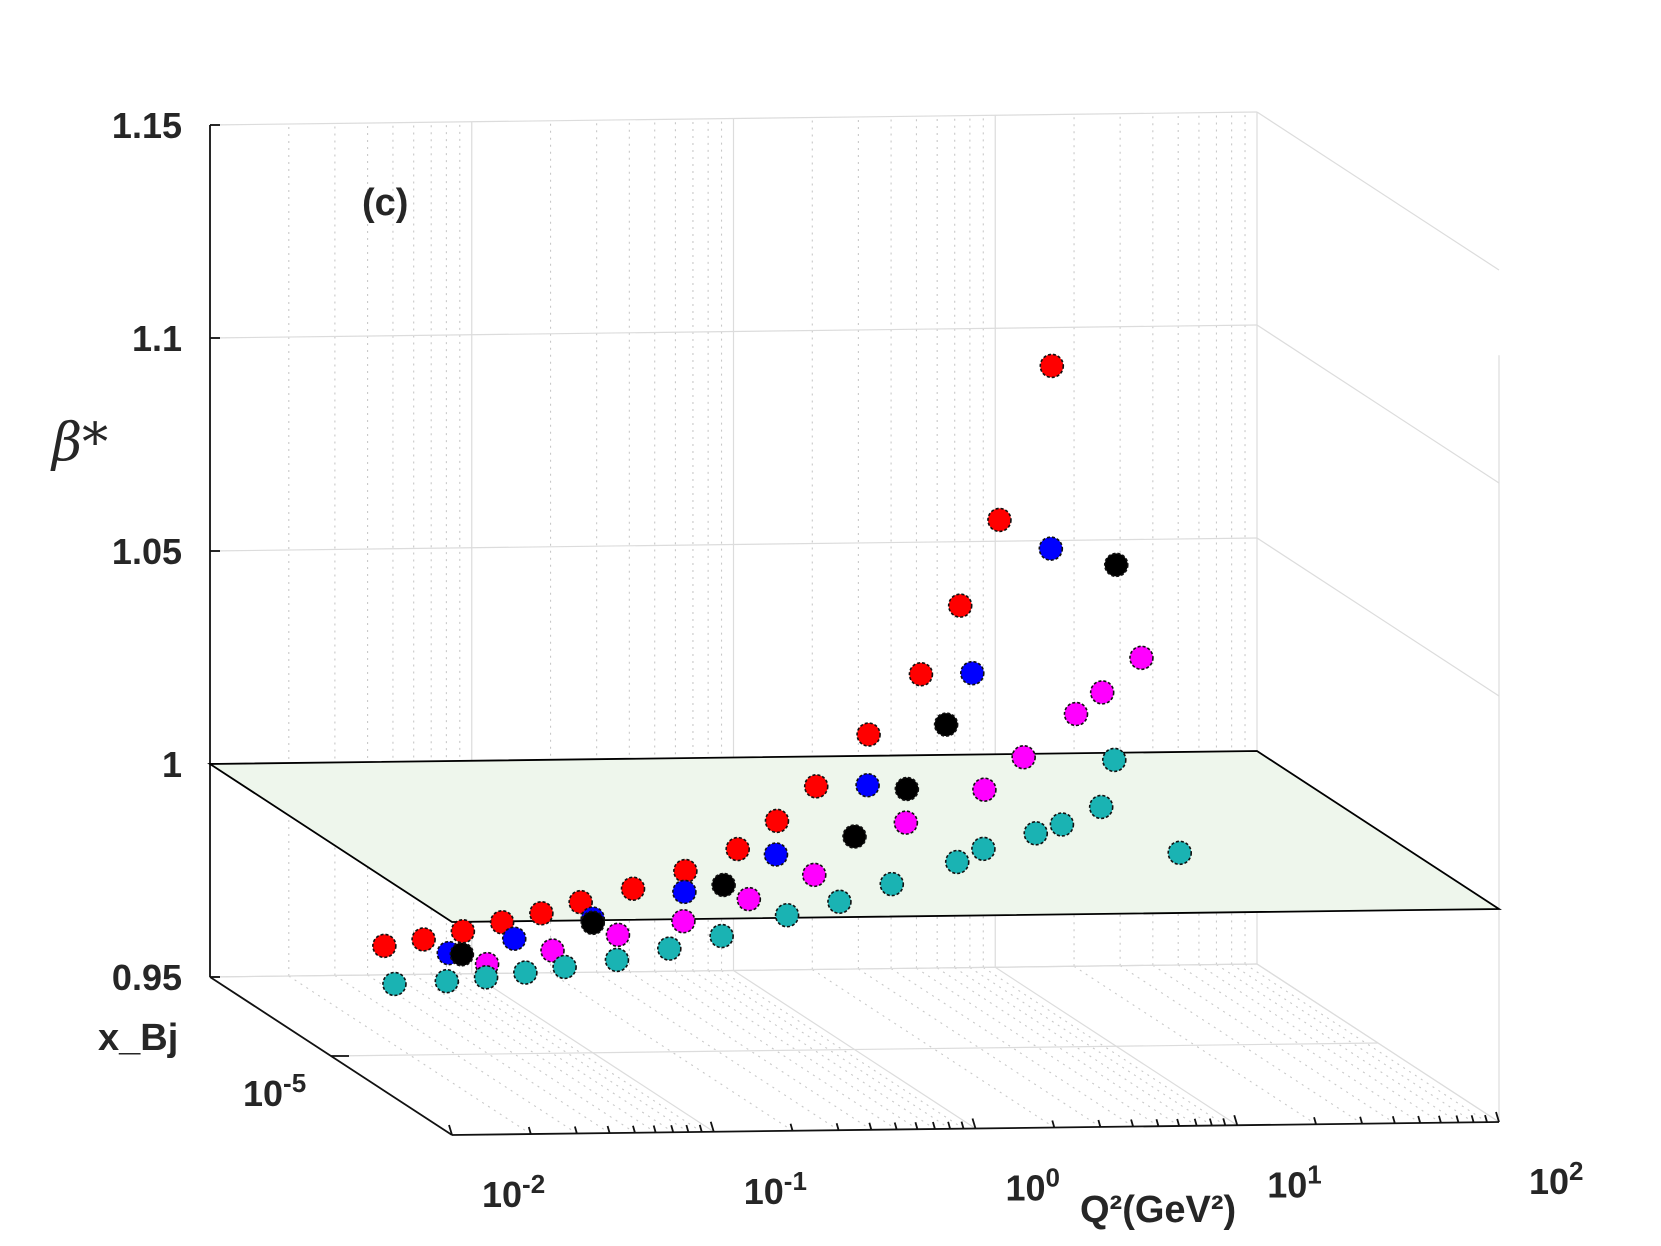 This screenshot has width=1661, height=1246. I want to click on z-tick-label: 0.95, so click(147, 977).